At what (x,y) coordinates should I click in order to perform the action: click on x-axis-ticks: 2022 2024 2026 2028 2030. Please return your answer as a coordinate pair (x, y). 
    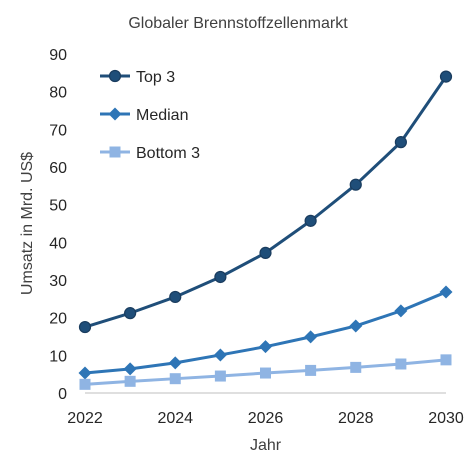
    Looking at the image, I should click on (265, 418).